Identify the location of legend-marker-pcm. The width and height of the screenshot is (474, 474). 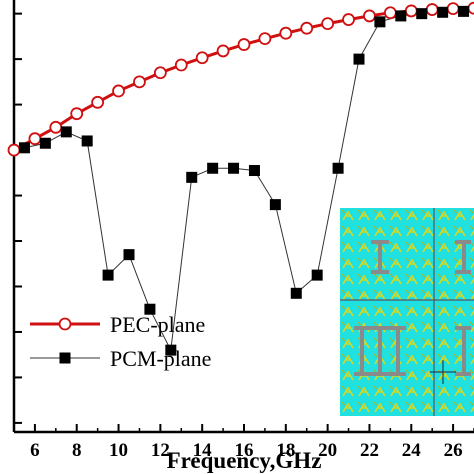
(65, 358).